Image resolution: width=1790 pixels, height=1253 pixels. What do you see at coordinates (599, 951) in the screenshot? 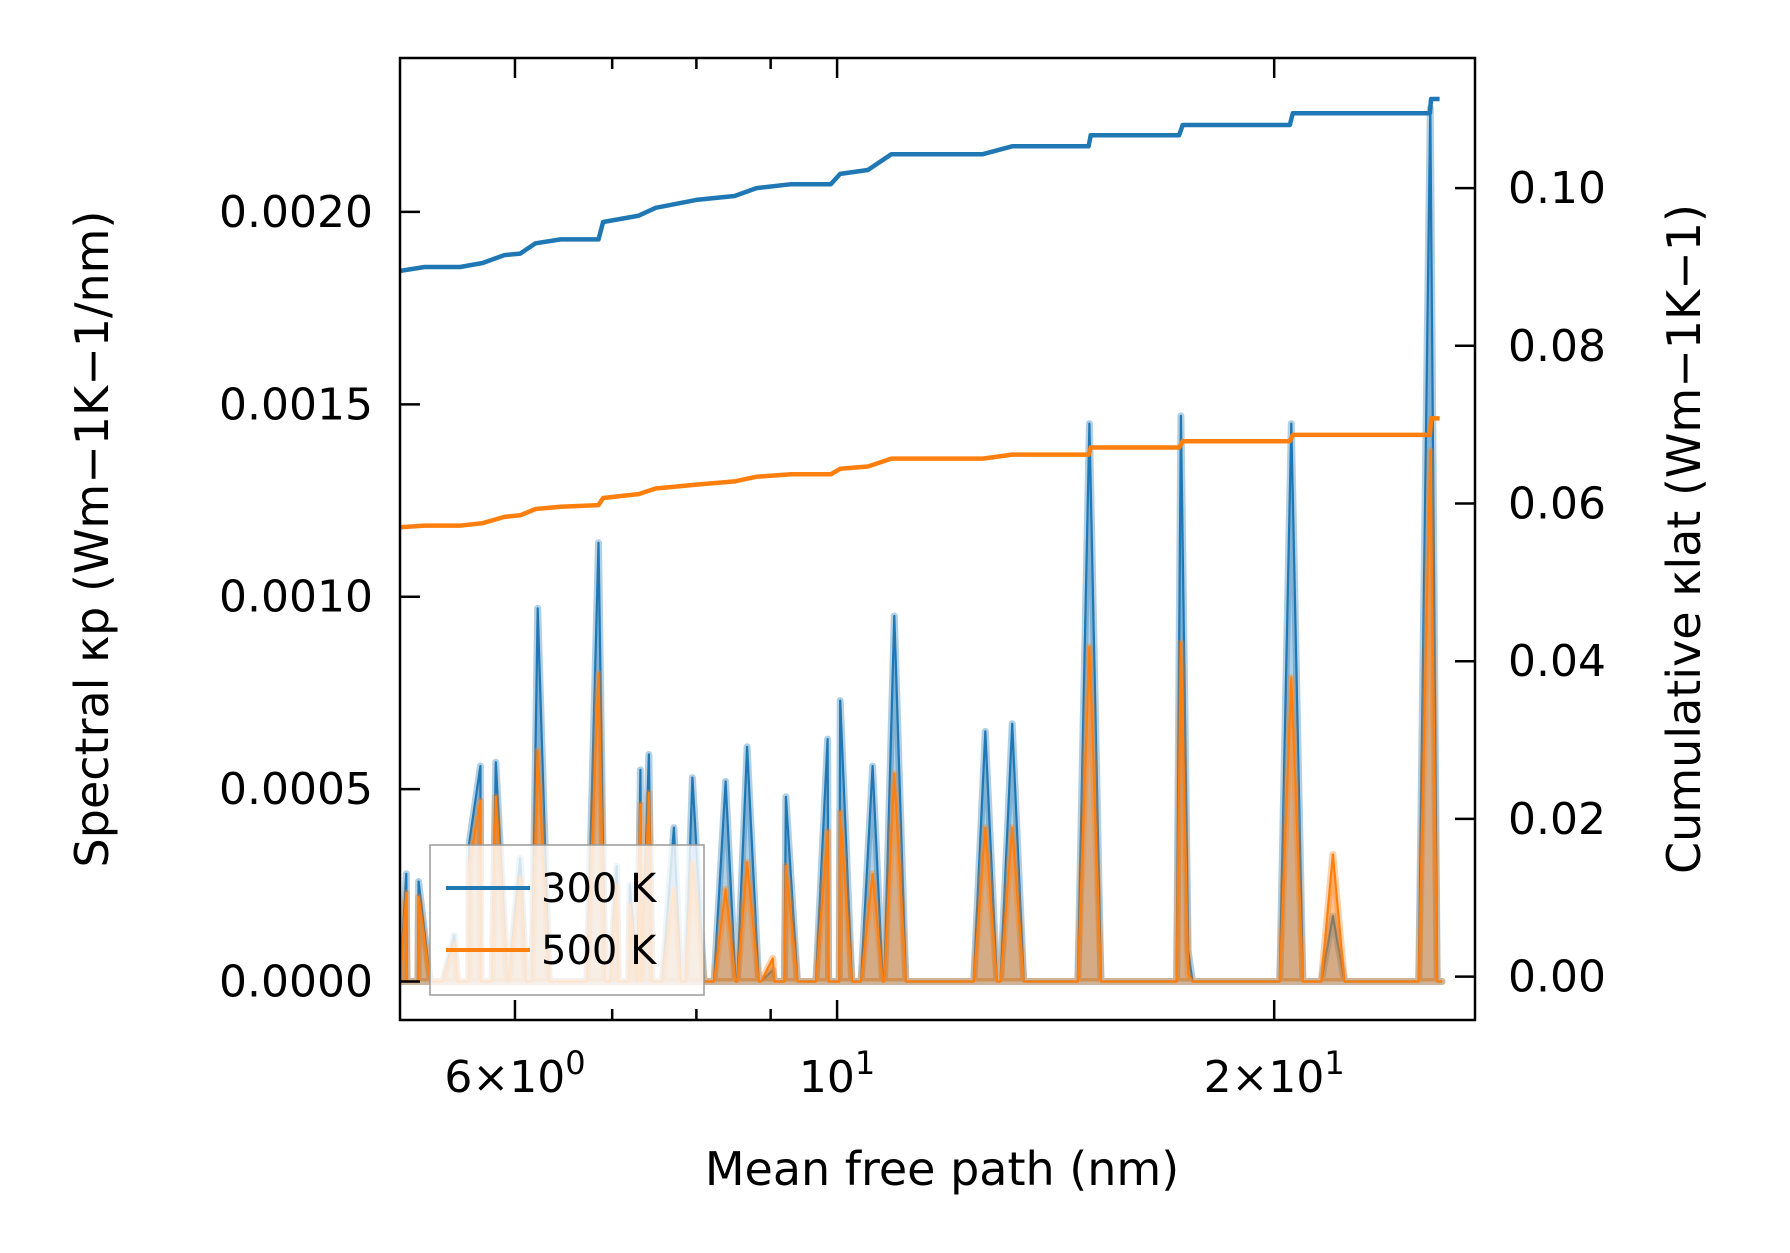
I see `legend-label-500k: 500 K` at bounding box center [599, 951].